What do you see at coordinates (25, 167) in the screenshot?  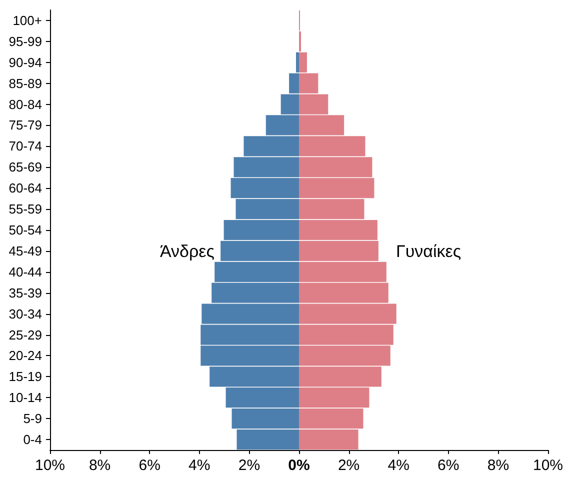 I see `y-tick-label: 65-69` at bounding box center [25, 167].